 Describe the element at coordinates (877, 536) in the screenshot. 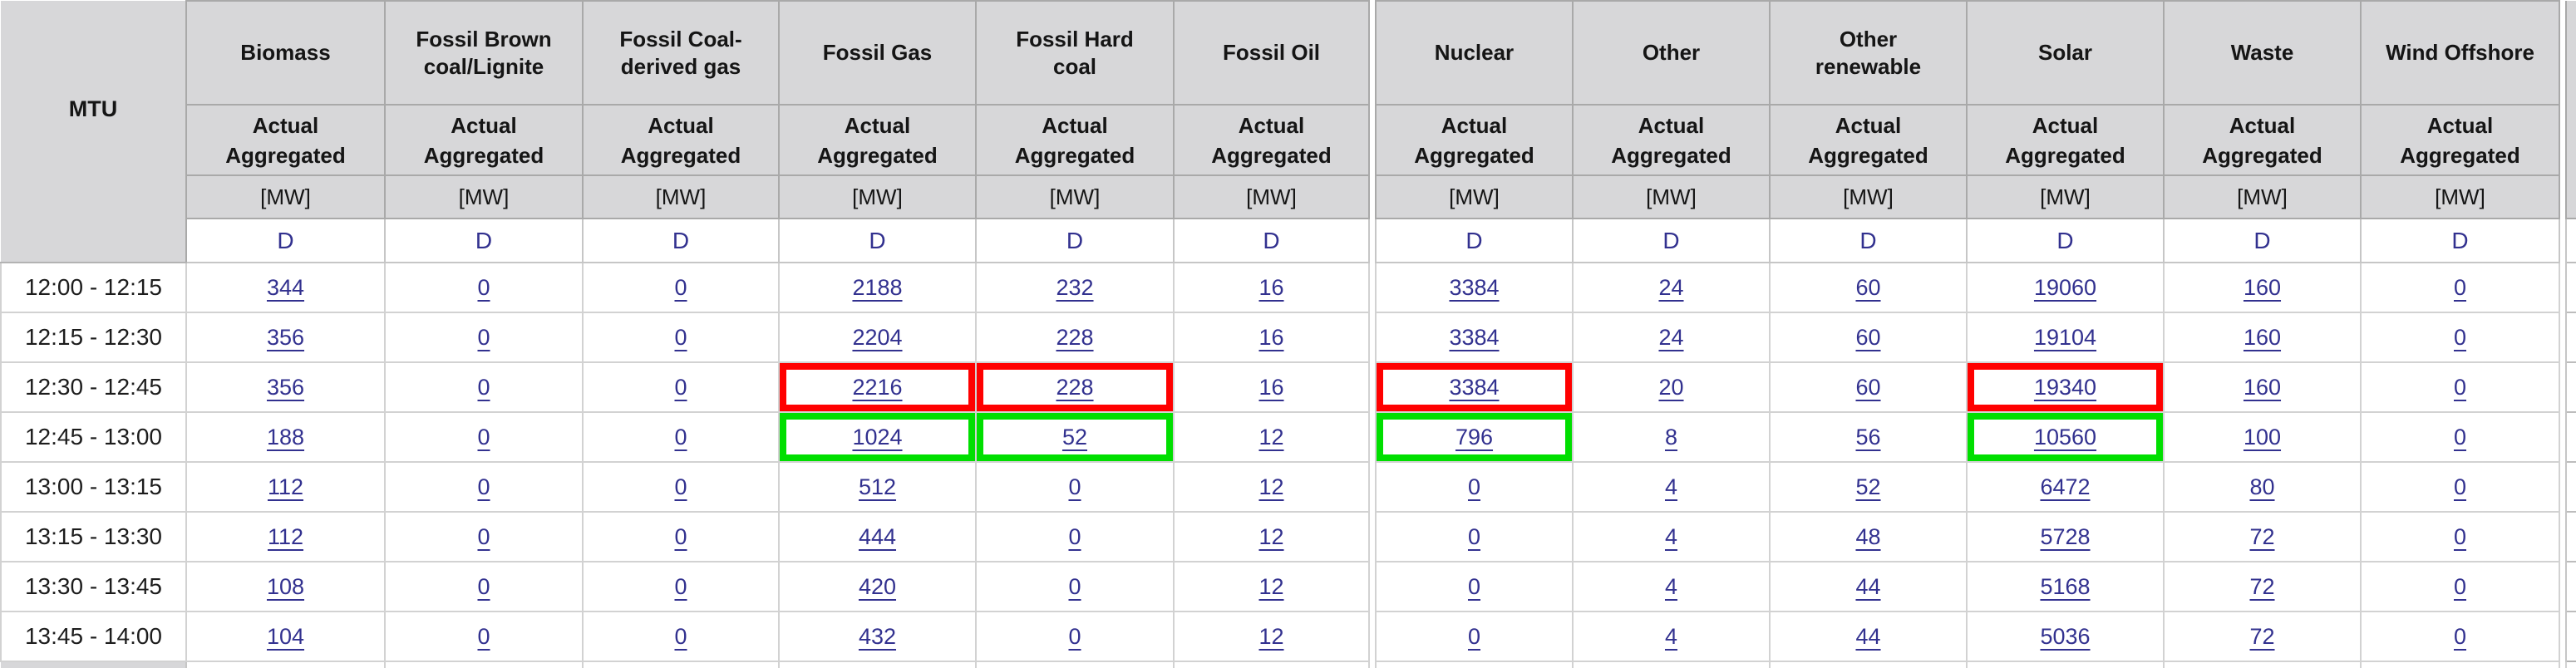

I see `value-link: 444` at that location.